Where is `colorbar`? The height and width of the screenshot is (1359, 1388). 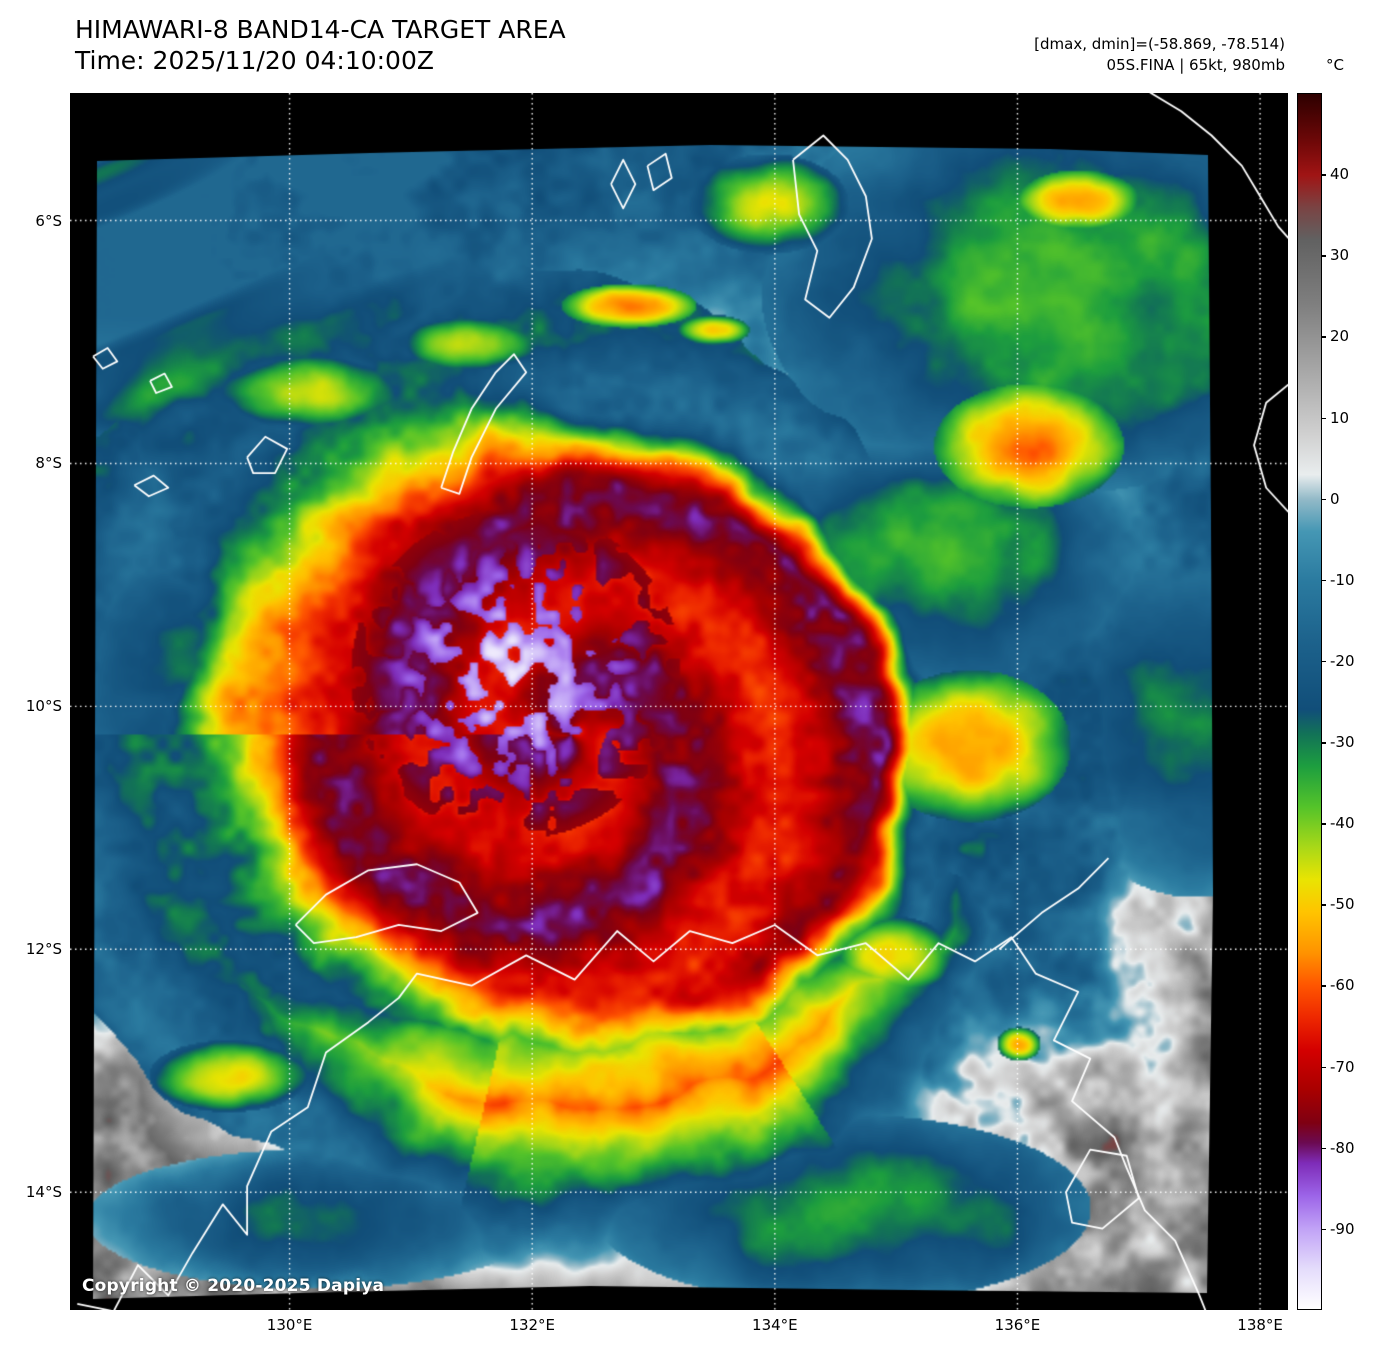 colorbar is located at coordinates (1311, 701).